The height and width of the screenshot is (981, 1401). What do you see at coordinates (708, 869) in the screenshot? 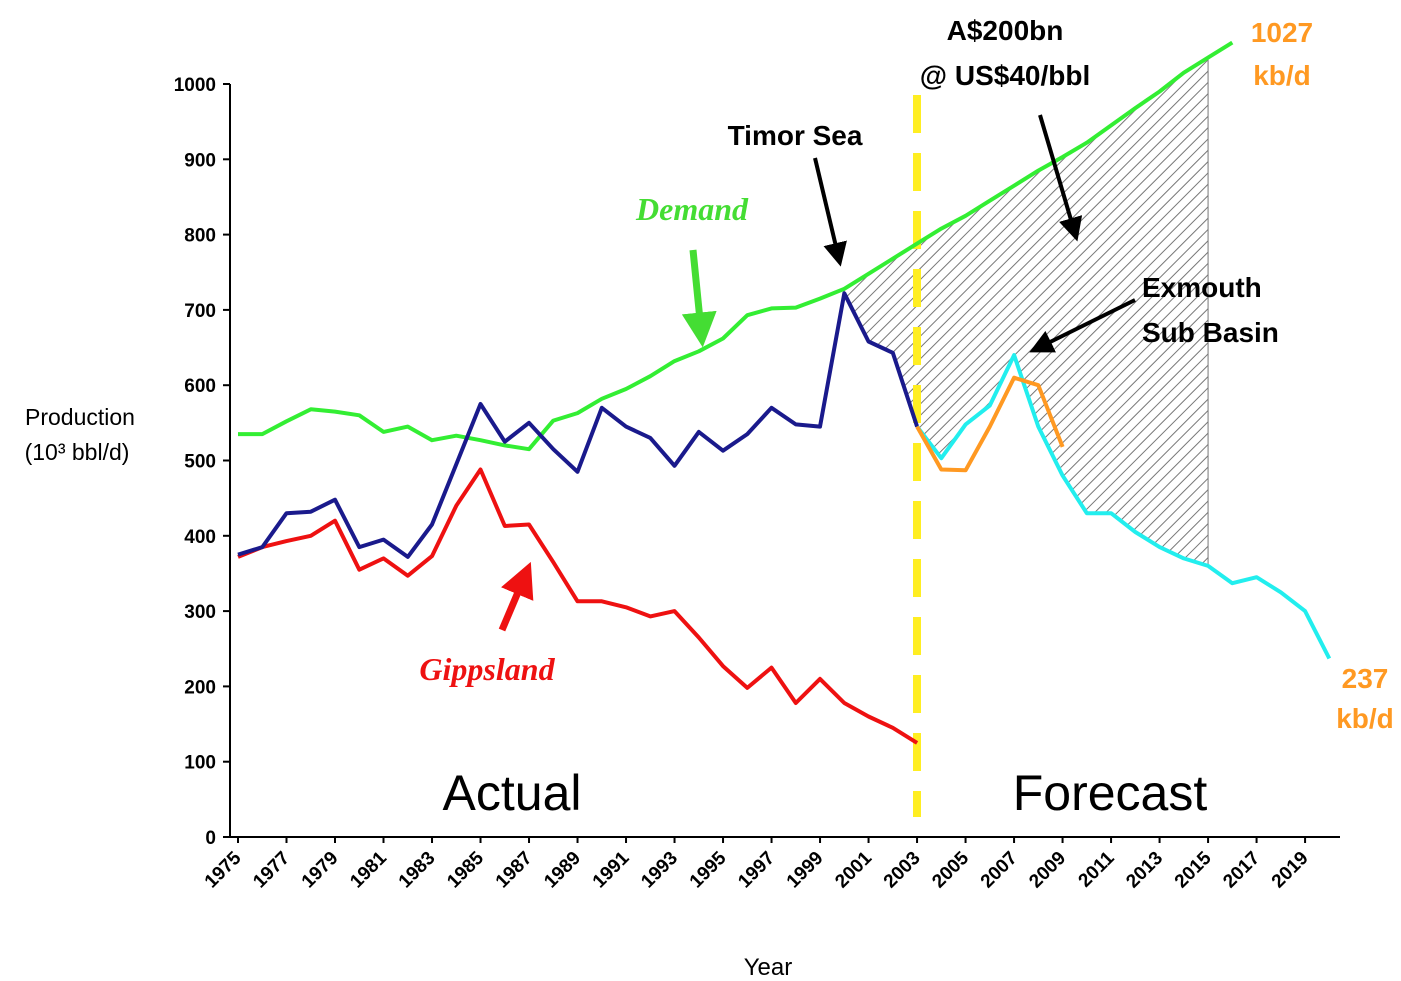
I see `x-tick-label: 1995` at bounding box center [708, 869].